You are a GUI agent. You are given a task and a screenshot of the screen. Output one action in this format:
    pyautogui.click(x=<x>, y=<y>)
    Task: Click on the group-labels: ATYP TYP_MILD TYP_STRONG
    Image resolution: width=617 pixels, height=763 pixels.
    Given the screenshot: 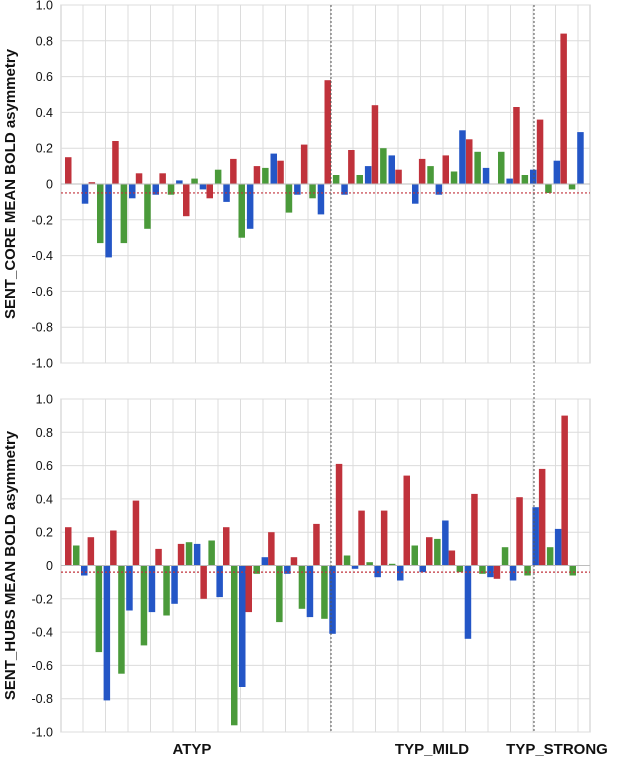 What is the action you would take?
    pyautogui.click(x=390, y=749)
    